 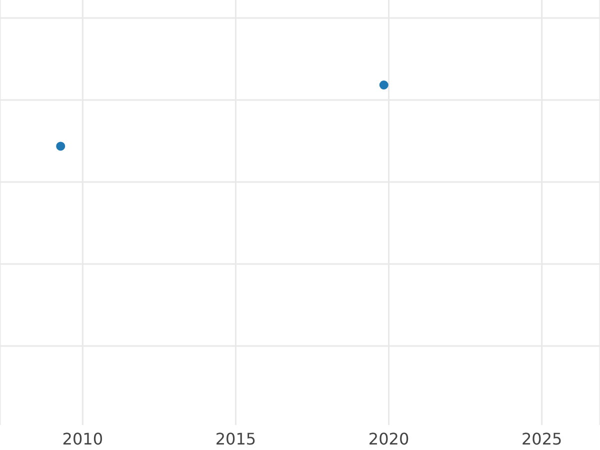 I want to click on x-tick-label: 2015, so click(x=235, y=438).